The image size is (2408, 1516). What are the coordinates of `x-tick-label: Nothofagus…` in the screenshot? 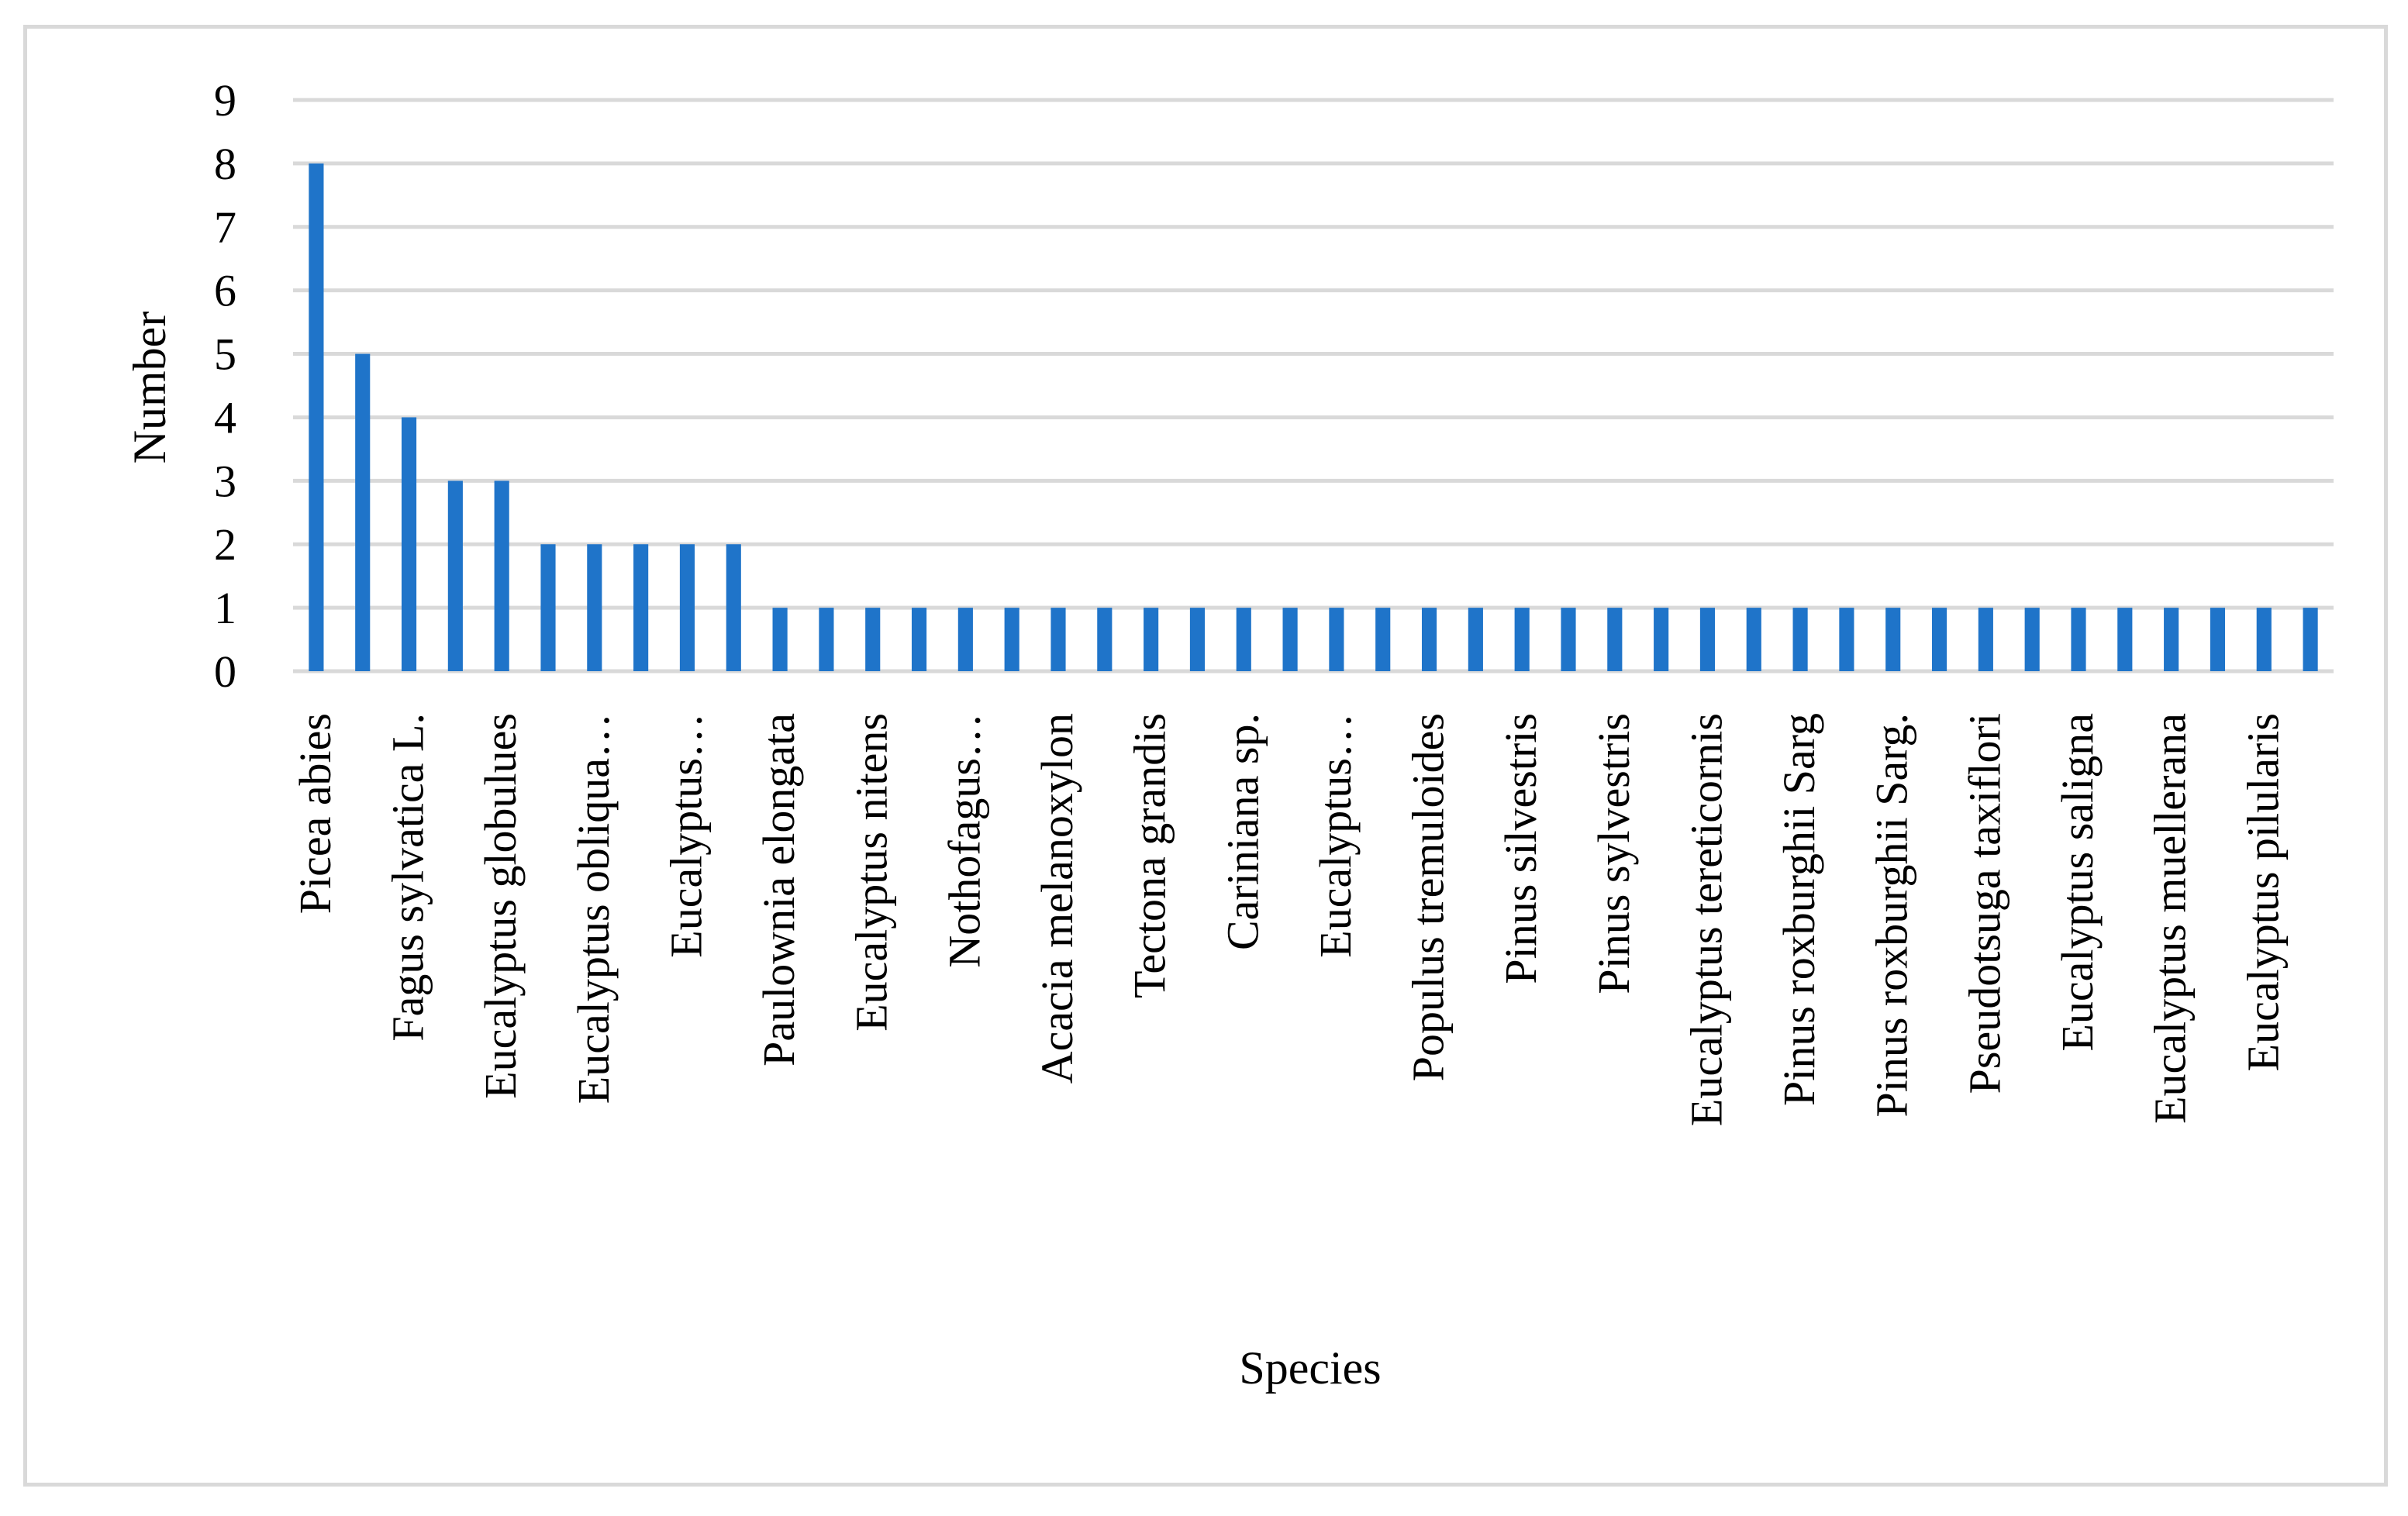 It's located at (964, 840).